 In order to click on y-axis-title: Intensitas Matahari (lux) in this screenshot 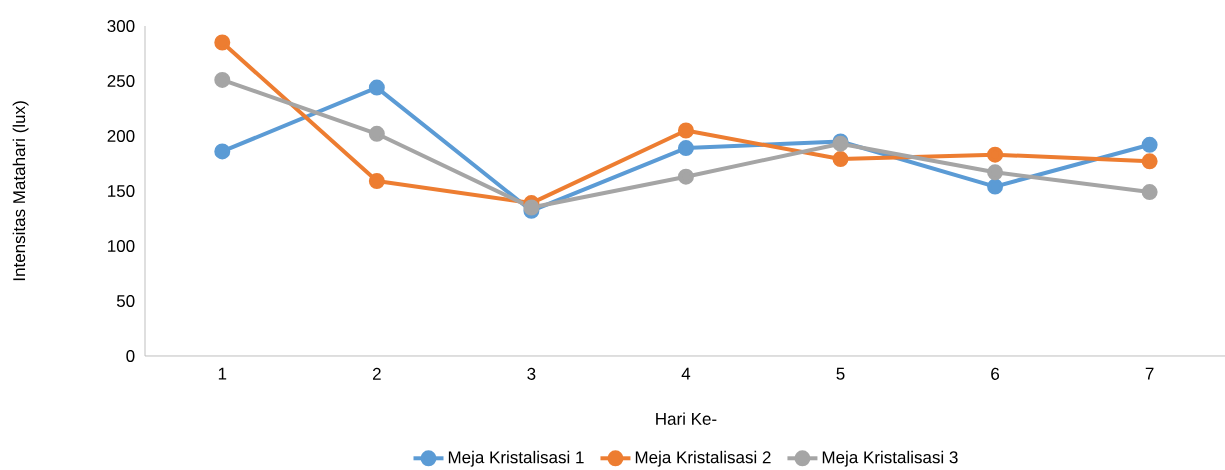, I will do `click(20, 191)`.